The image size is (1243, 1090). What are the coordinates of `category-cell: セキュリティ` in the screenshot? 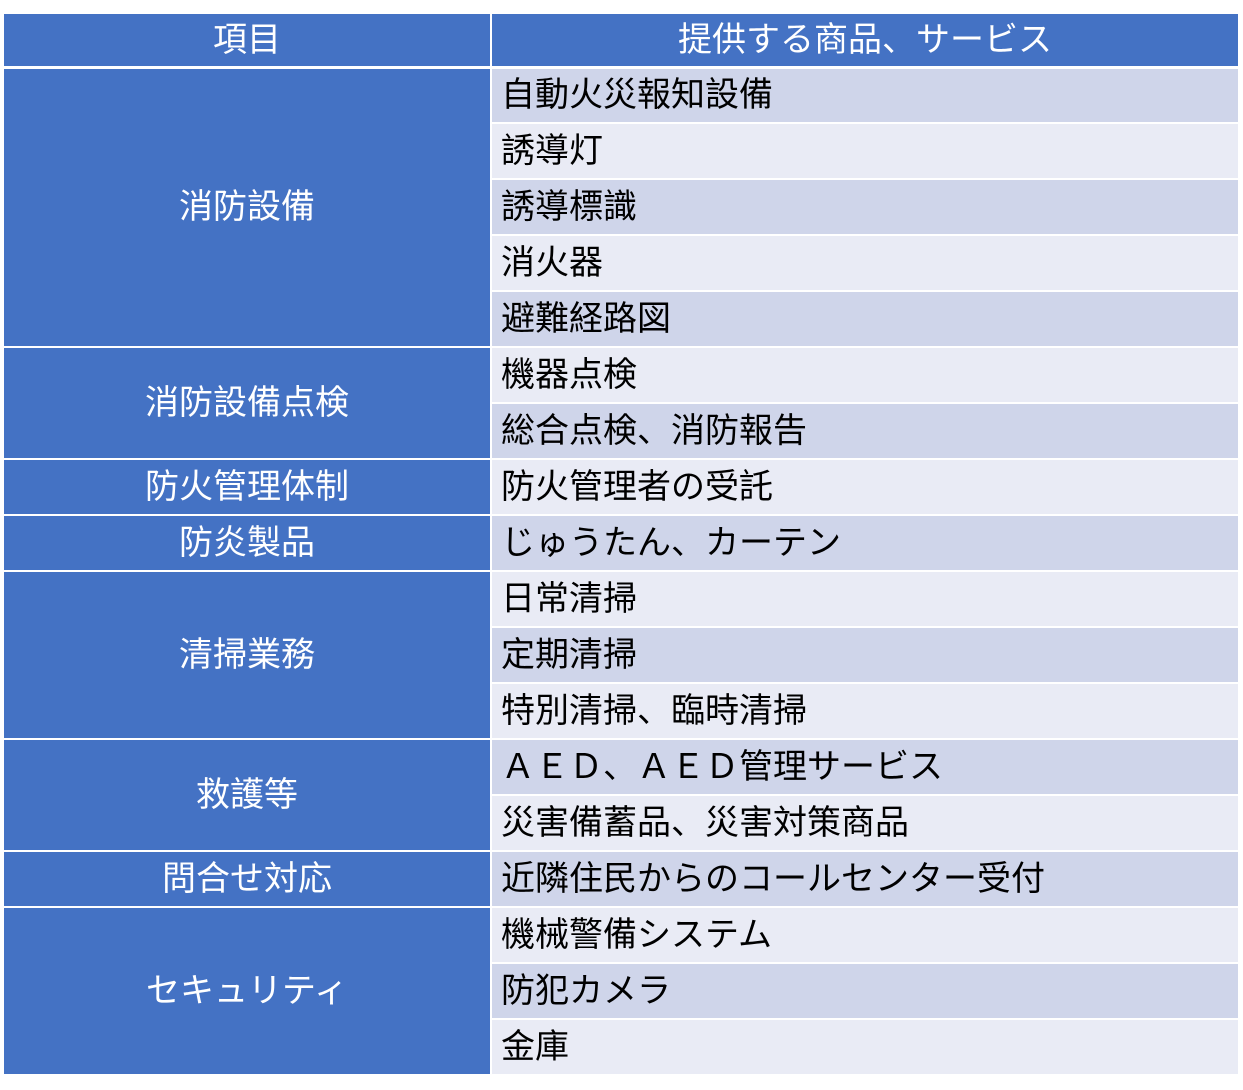 It's located at (247, 991).